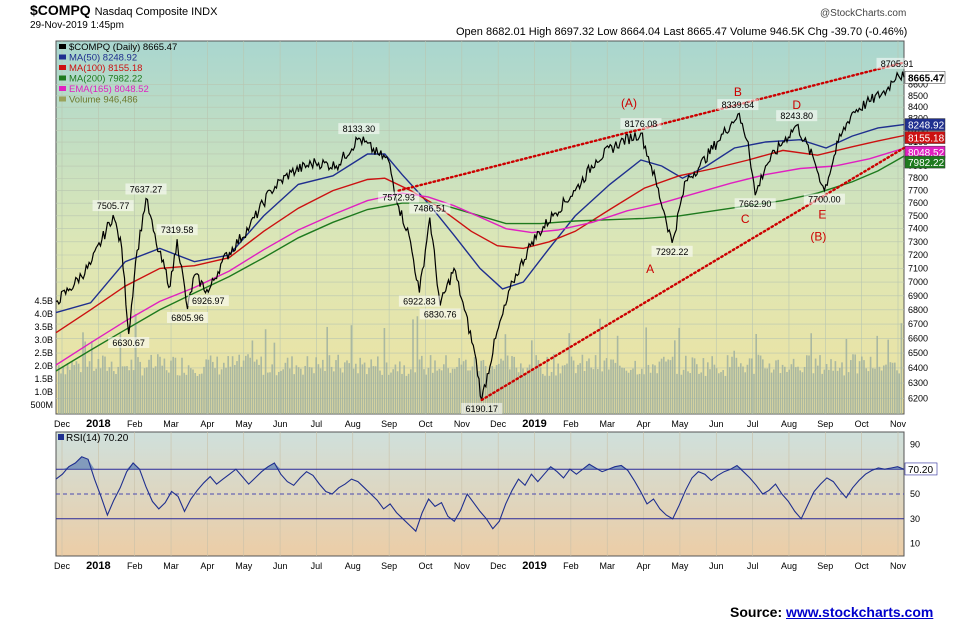 The height and width of the screenshot is (642, 973). What do you see at coordinates (716, 424) in the screenshot?
I see `x-tick-label: Jun` at bounding box center [716, 424].